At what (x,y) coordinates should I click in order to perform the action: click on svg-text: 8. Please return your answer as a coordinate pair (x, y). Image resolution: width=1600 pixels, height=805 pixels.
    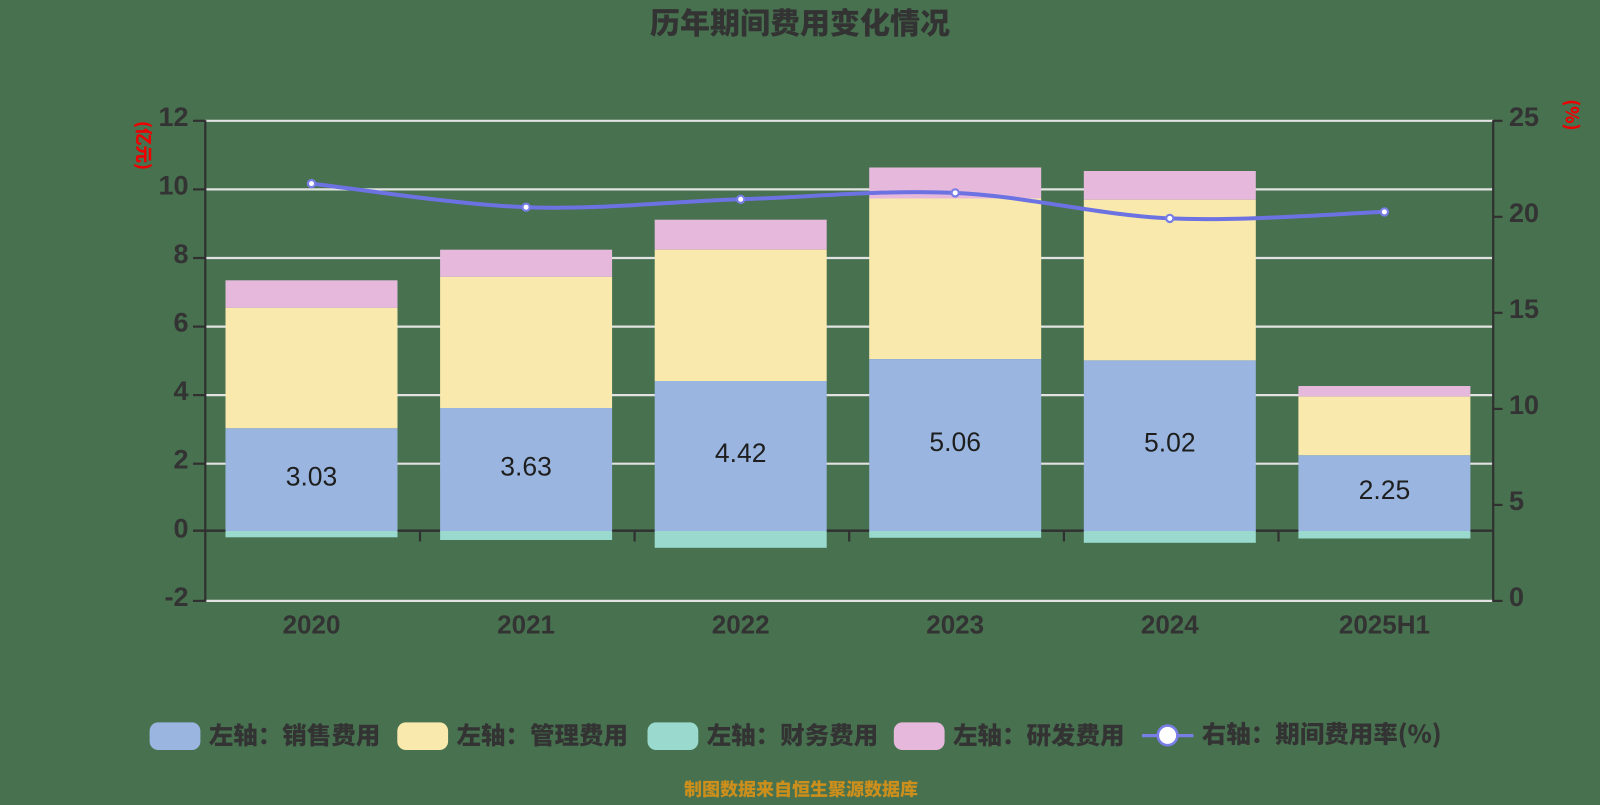
    Looking at the image, I should click on (180, 254).